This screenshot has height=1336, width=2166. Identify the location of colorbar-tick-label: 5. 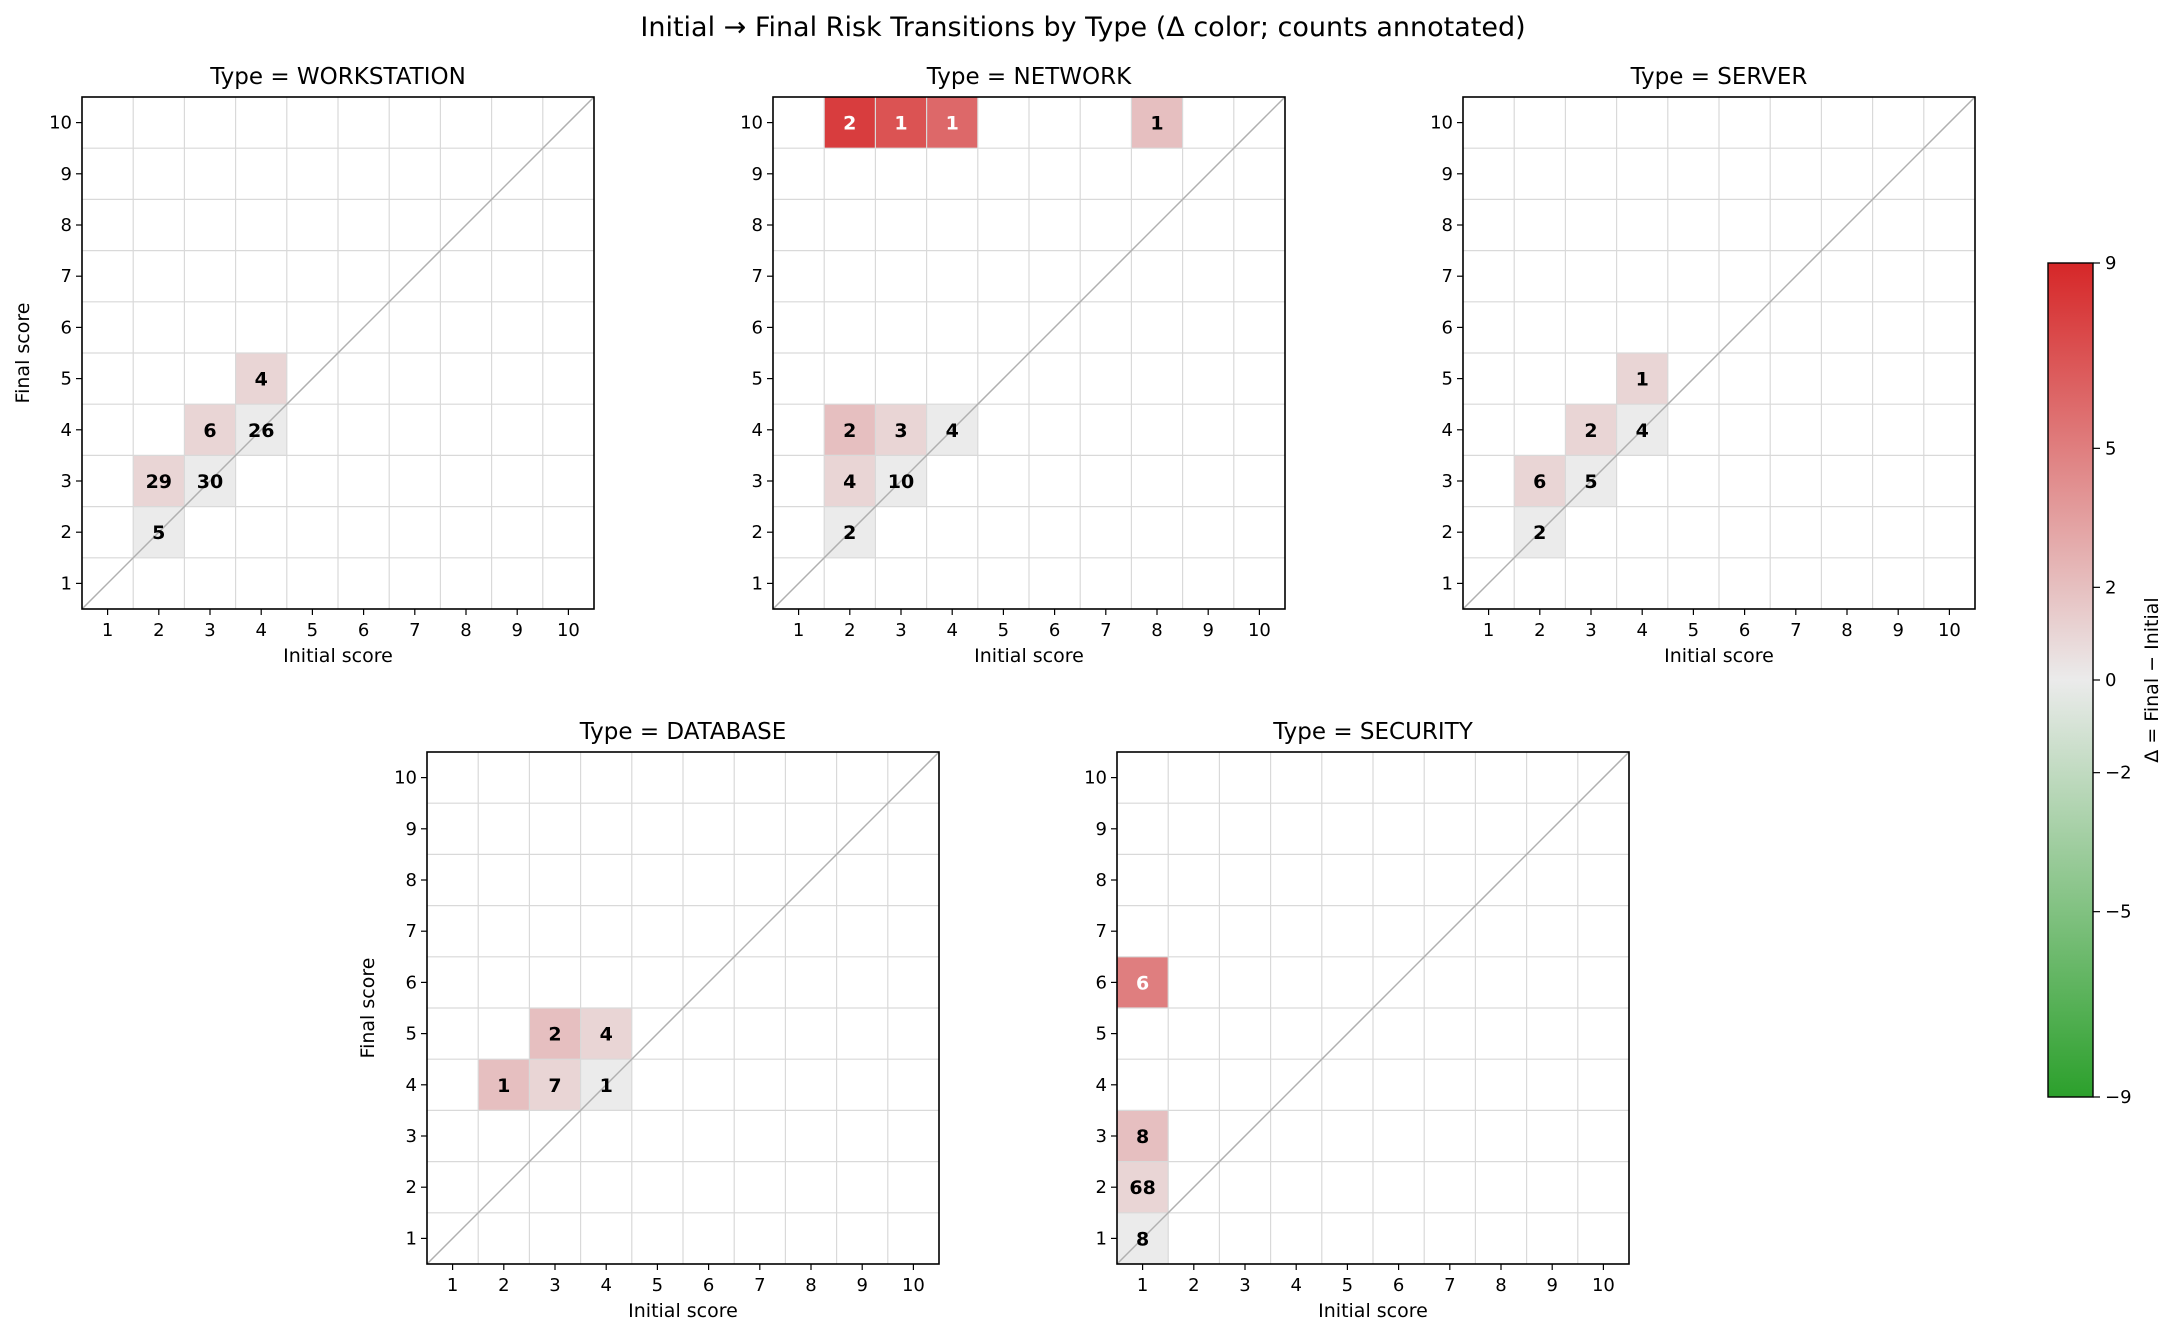
(2110, 448).